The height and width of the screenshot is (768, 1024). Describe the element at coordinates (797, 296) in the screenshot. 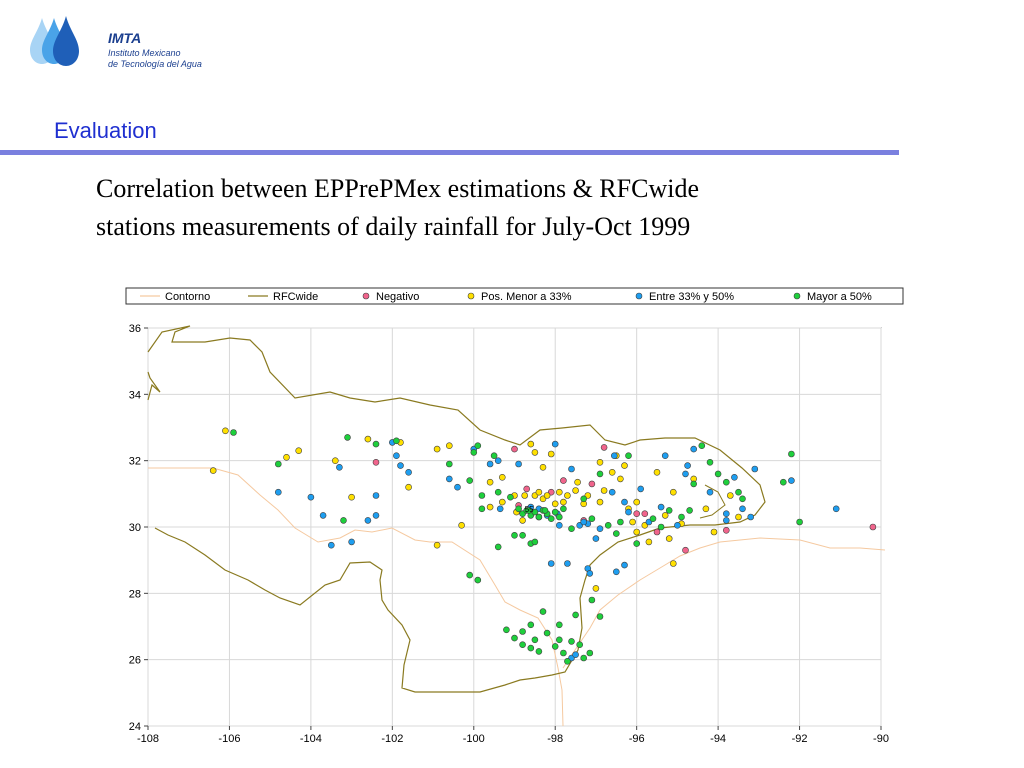

I see `legend-dot-swatch` at that location.